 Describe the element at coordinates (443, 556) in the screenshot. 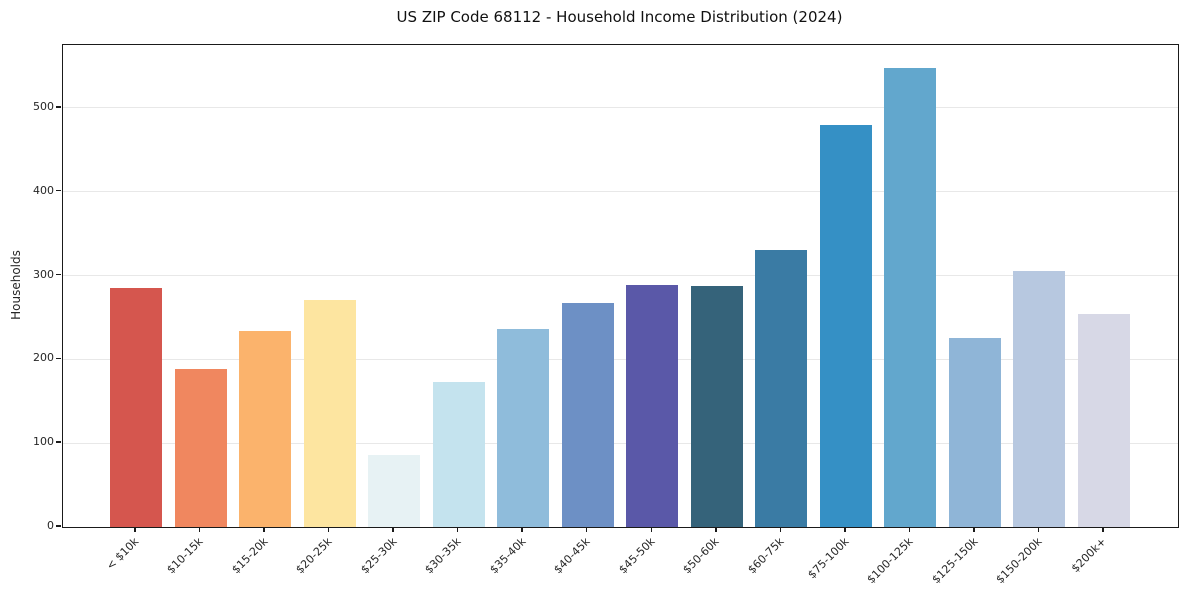

I see `x-tick-label-$30-35k: $30-35k` at that location.